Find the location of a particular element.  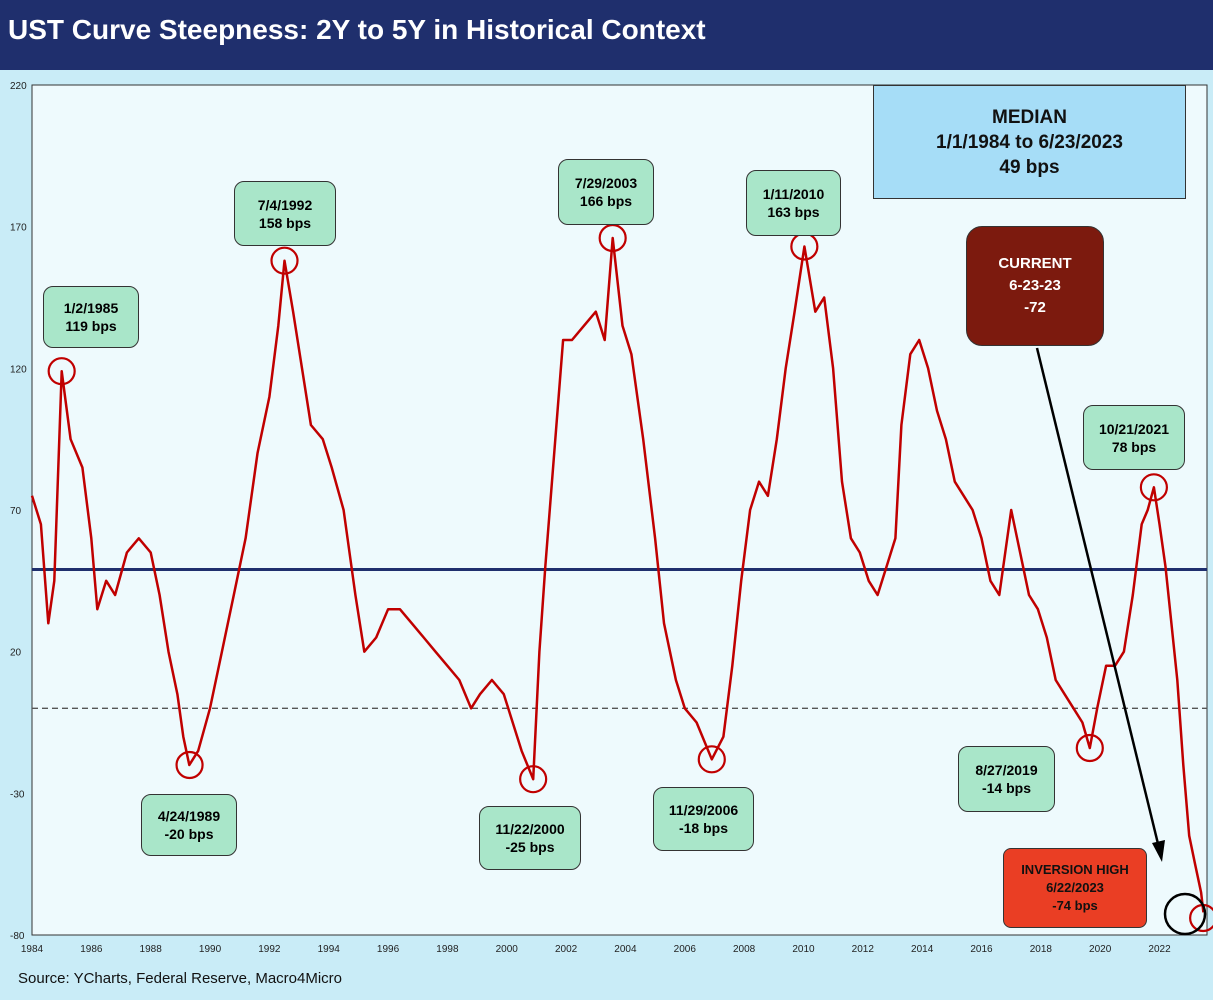

annotation-value: -18 bps is located at coordinates (703, 828).